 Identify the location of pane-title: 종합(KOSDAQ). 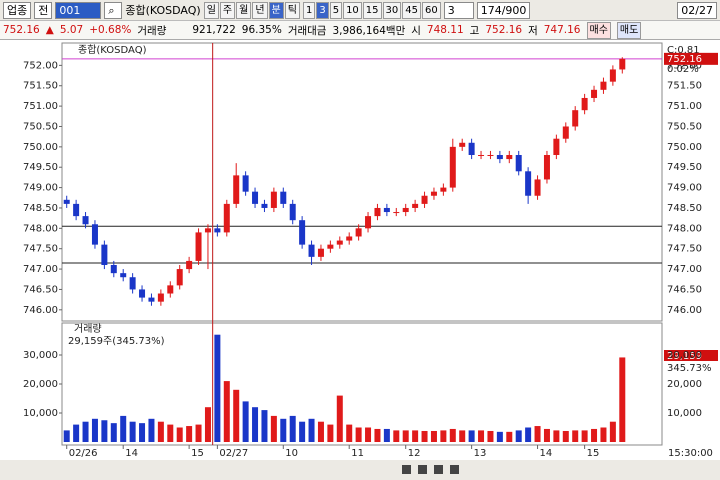
(112, 50).